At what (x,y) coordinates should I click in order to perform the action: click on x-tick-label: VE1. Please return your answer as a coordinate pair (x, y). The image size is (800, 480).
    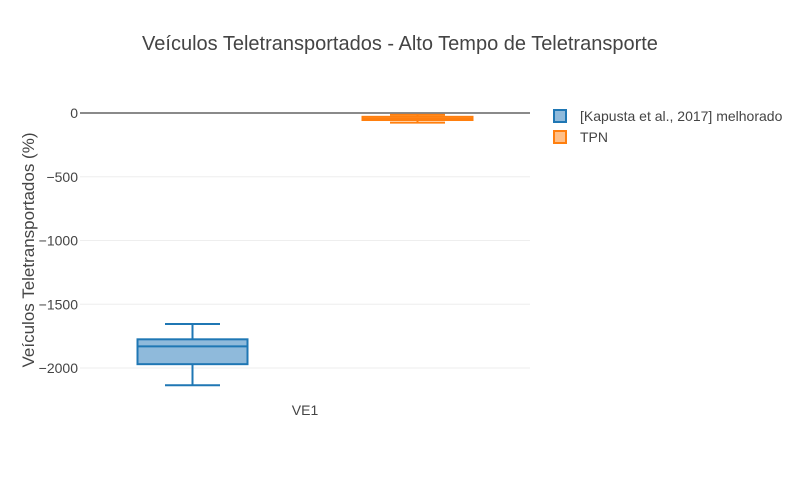
    Looking at the image, I should click on (305, 410).